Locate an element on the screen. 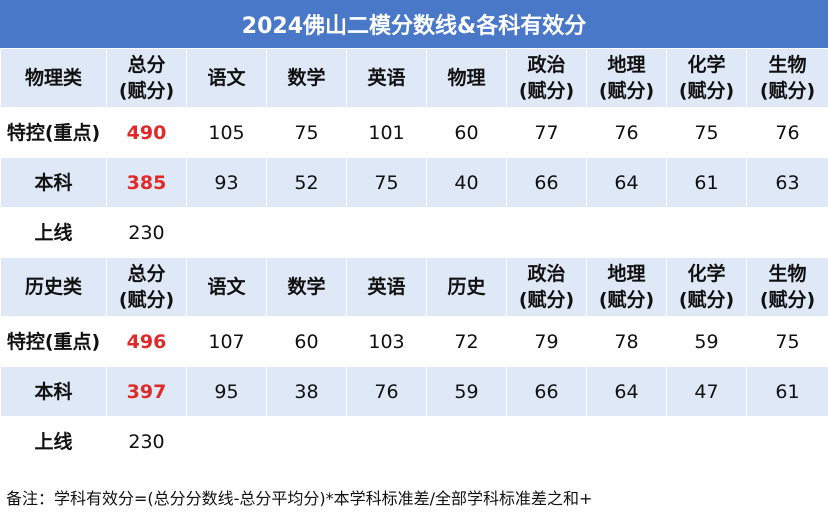 The height and width of the screenshot is (517, 828). table-row: 本科 397 95 38 76 59 66 64 47 61 is located at coordinates (414, 391).